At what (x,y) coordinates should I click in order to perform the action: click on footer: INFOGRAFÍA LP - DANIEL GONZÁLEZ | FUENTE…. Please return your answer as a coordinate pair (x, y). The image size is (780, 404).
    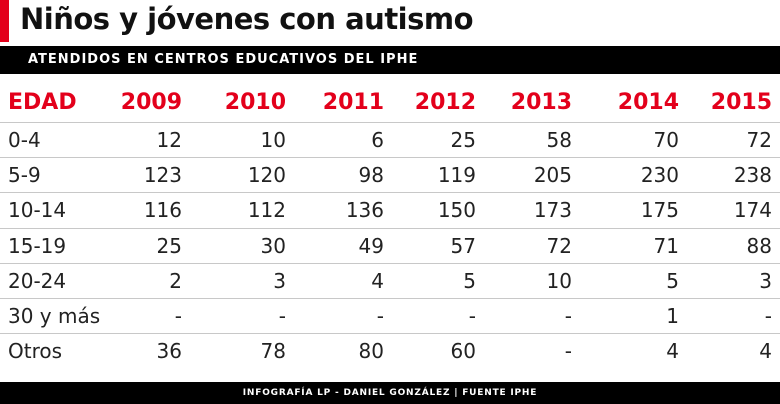
    Looking at the image, I should click on (390, 393).